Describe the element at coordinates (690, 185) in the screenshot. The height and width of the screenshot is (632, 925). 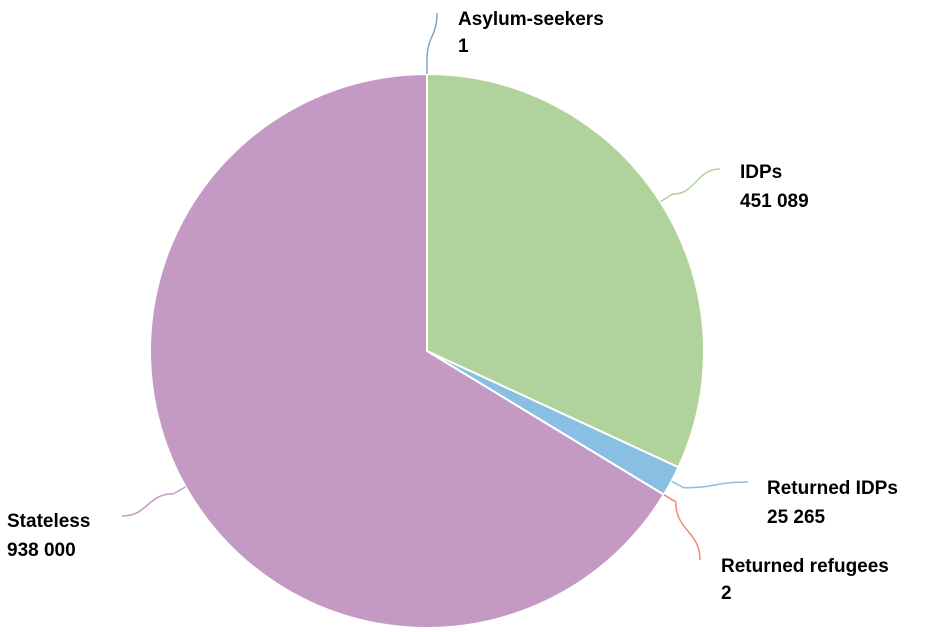
I see `leader-line-idps` at that location.